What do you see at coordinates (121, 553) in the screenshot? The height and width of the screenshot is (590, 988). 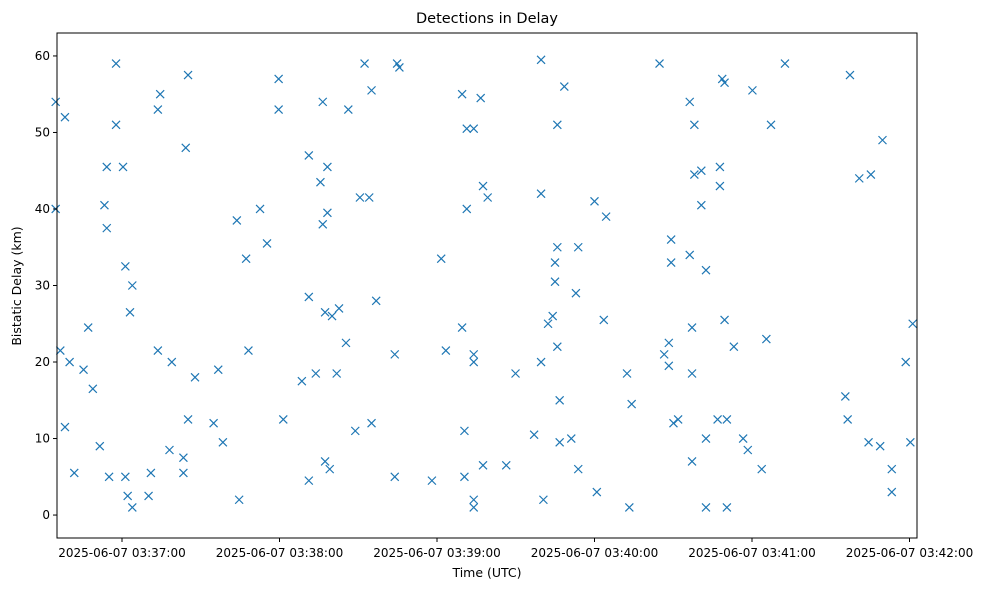 I see `x-tick-label: 2025-06-07 03:37:00` at bounding box center [121, 553].